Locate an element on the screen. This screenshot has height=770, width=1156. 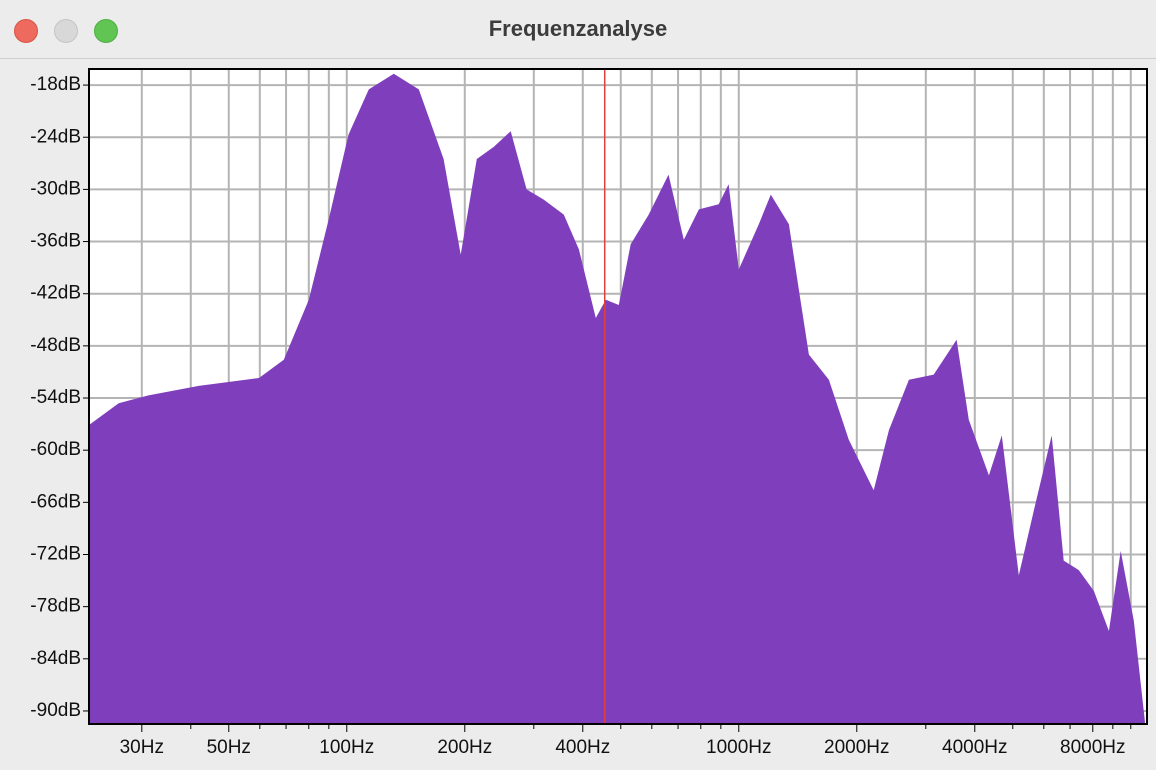
y-tick-label: -60dB is located at coordinates (55, 449).